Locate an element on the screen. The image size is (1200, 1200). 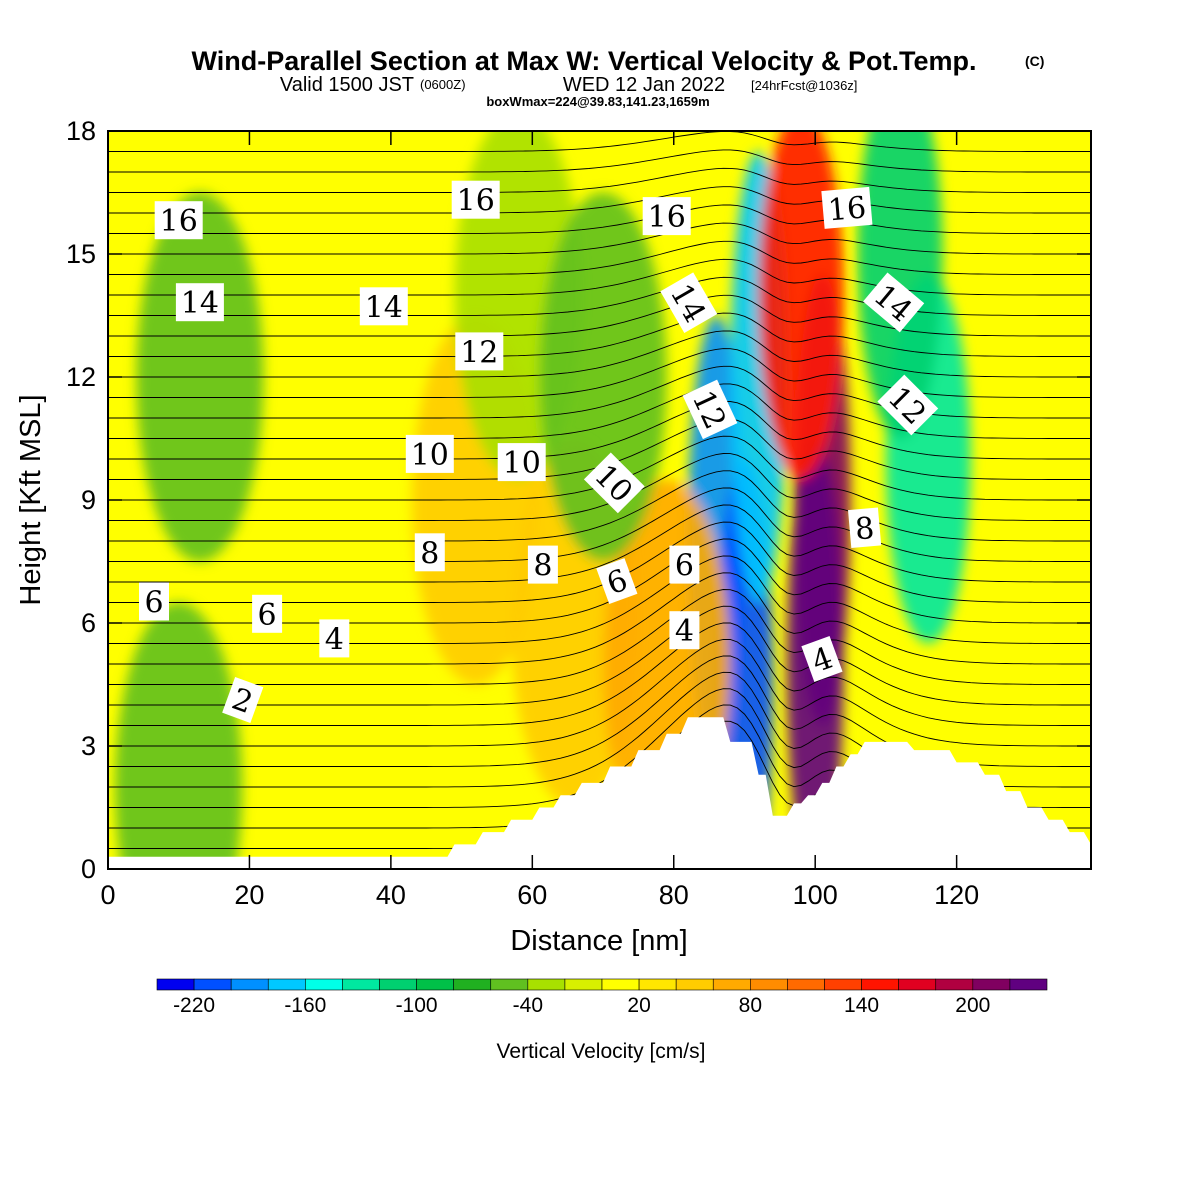
y-tick-label: 9 is located at coordinates (88, 500).